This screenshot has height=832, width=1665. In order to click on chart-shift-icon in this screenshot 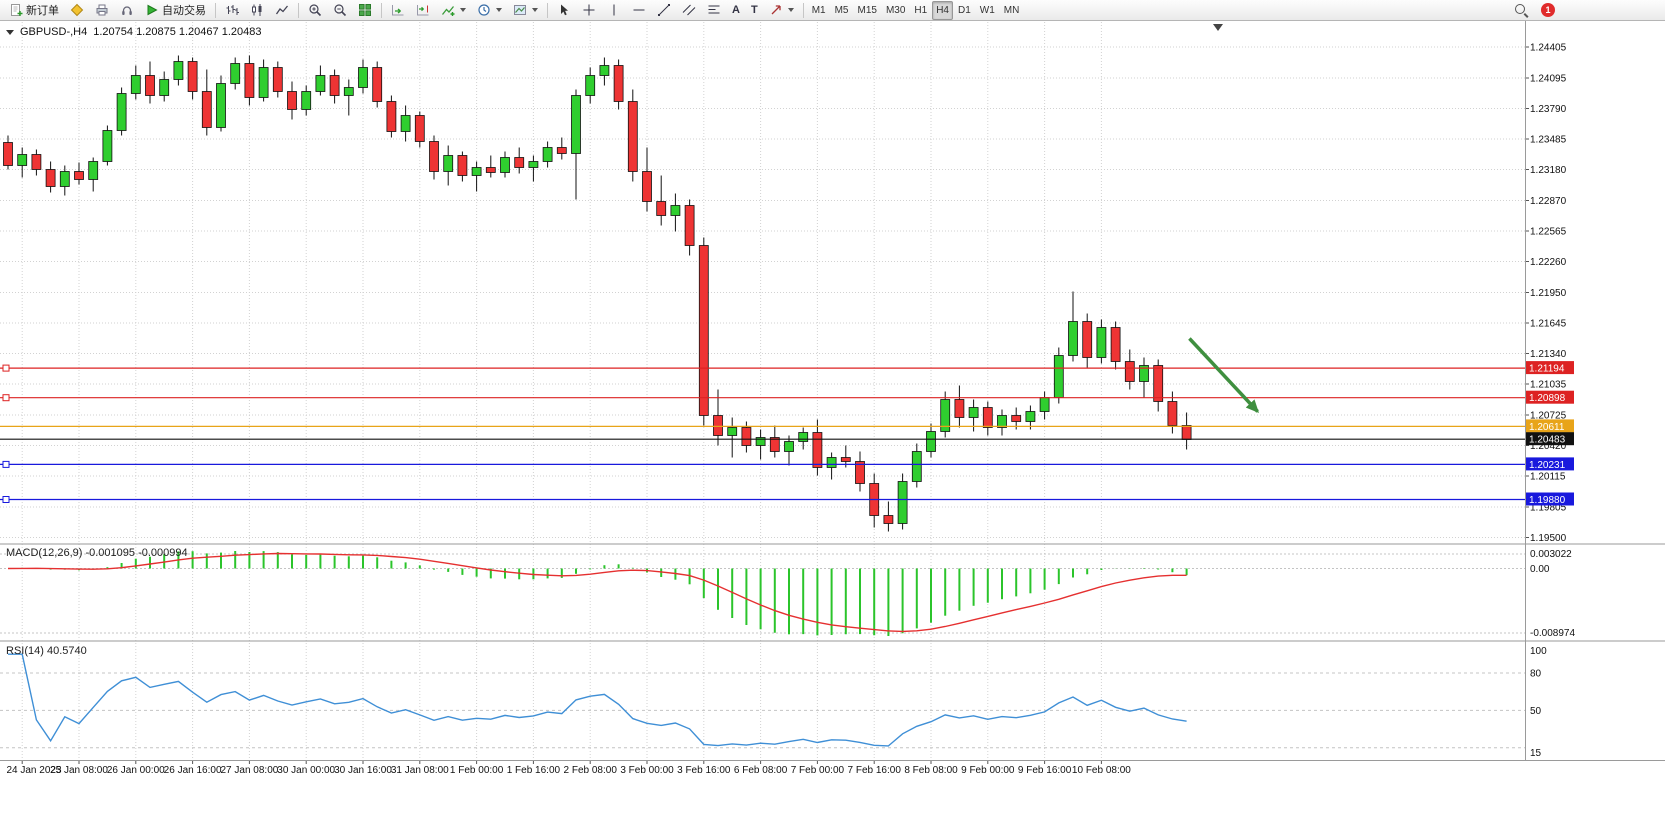, I will do `click(423, 10)`.